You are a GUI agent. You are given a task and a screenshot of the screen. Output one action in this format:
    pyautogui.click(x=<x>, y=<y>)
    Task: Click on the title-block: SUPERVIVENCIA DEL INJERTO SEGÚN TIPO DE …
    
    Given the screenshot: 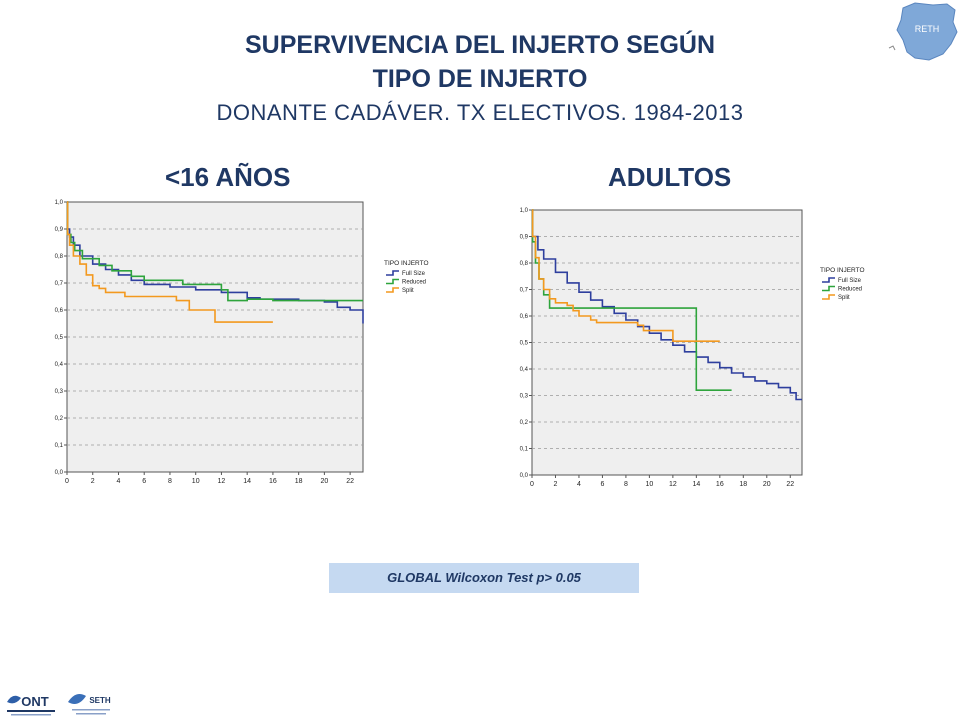 What is the action you would take?
    pyautogui.click(x=480, y=79)
    